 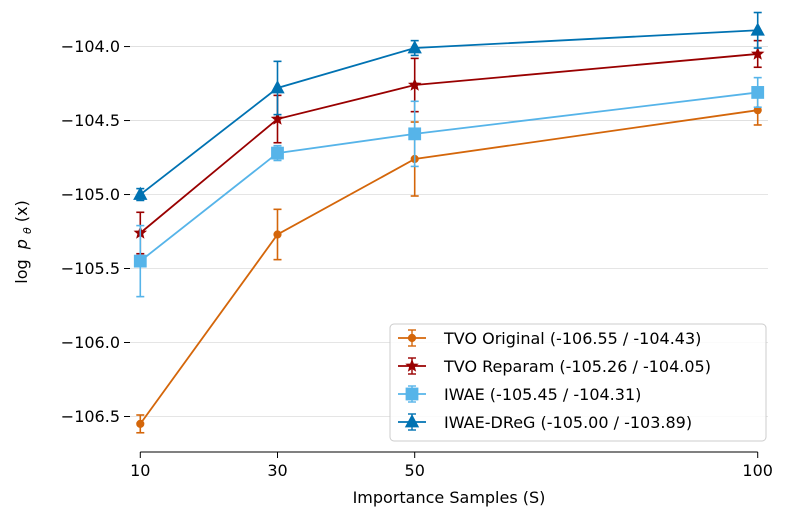 I want to click on x-tick-label: 10, so click(x=140, y=470).